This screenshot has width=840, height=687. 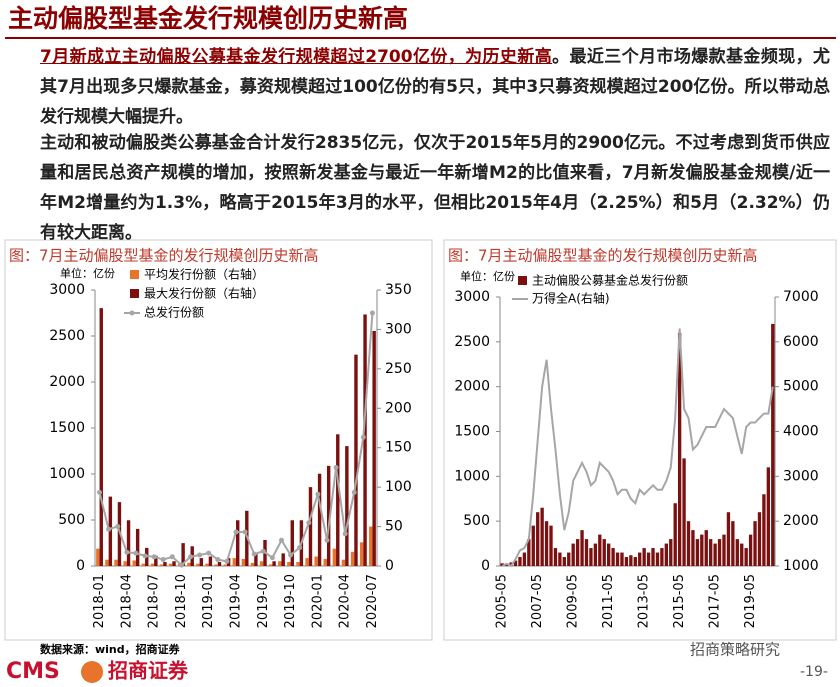 I want to click on x-tick-label: 2018-04, so click(x=126, y=601).